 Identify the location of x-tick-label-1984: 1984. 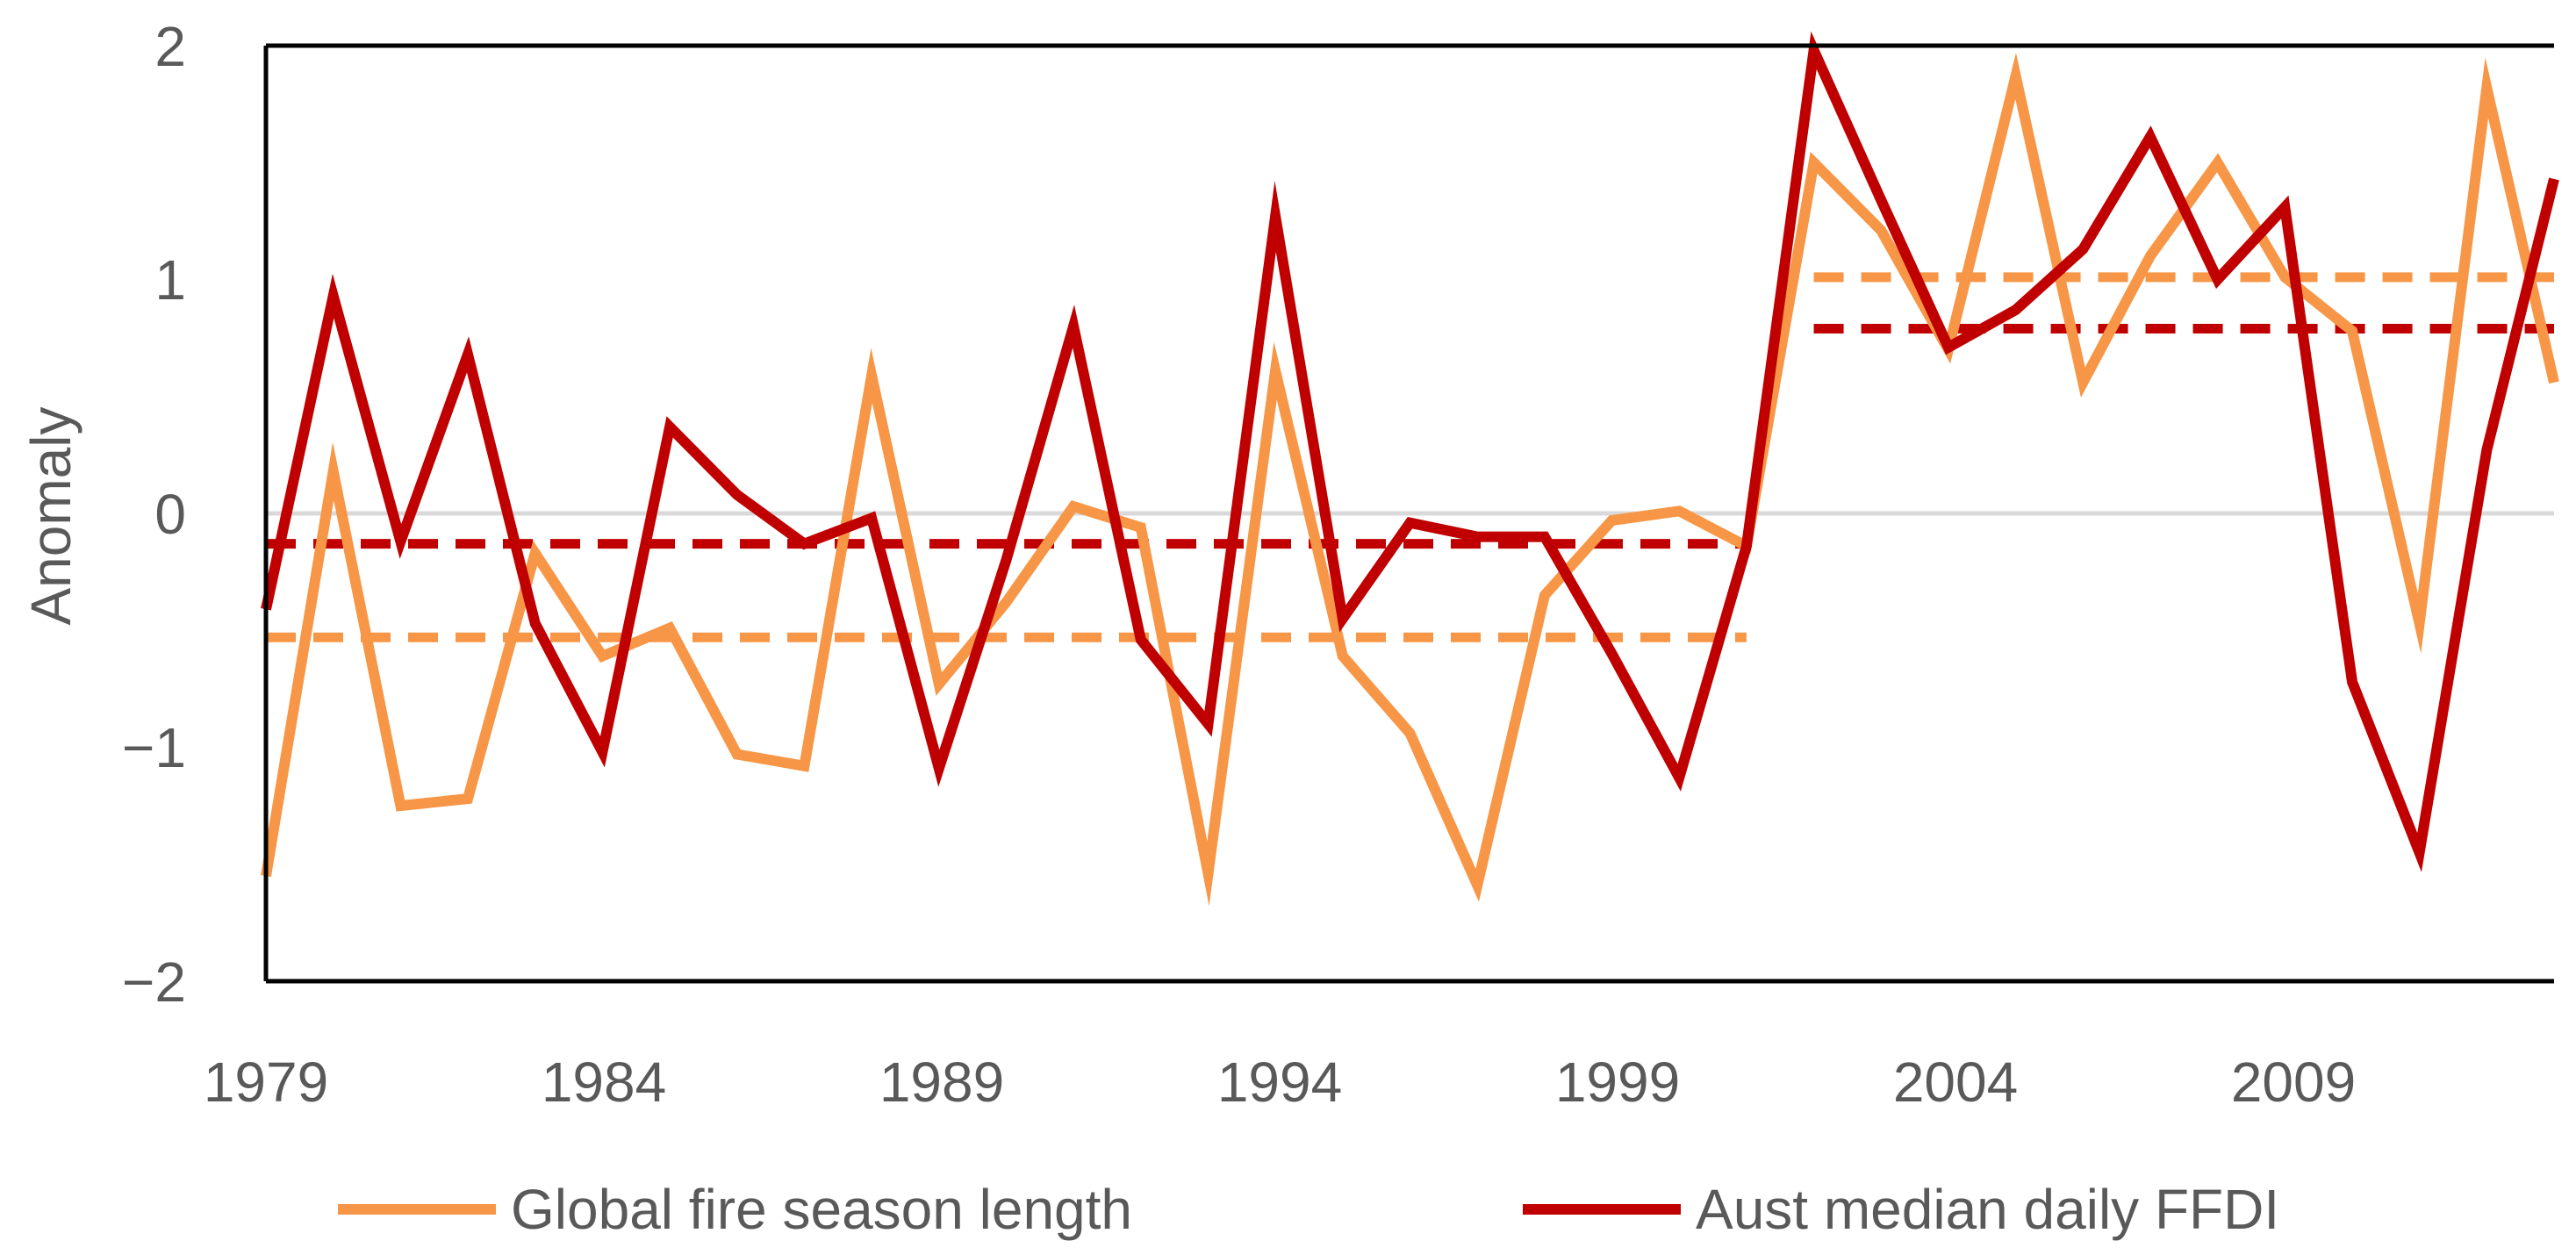
(604, 1082).